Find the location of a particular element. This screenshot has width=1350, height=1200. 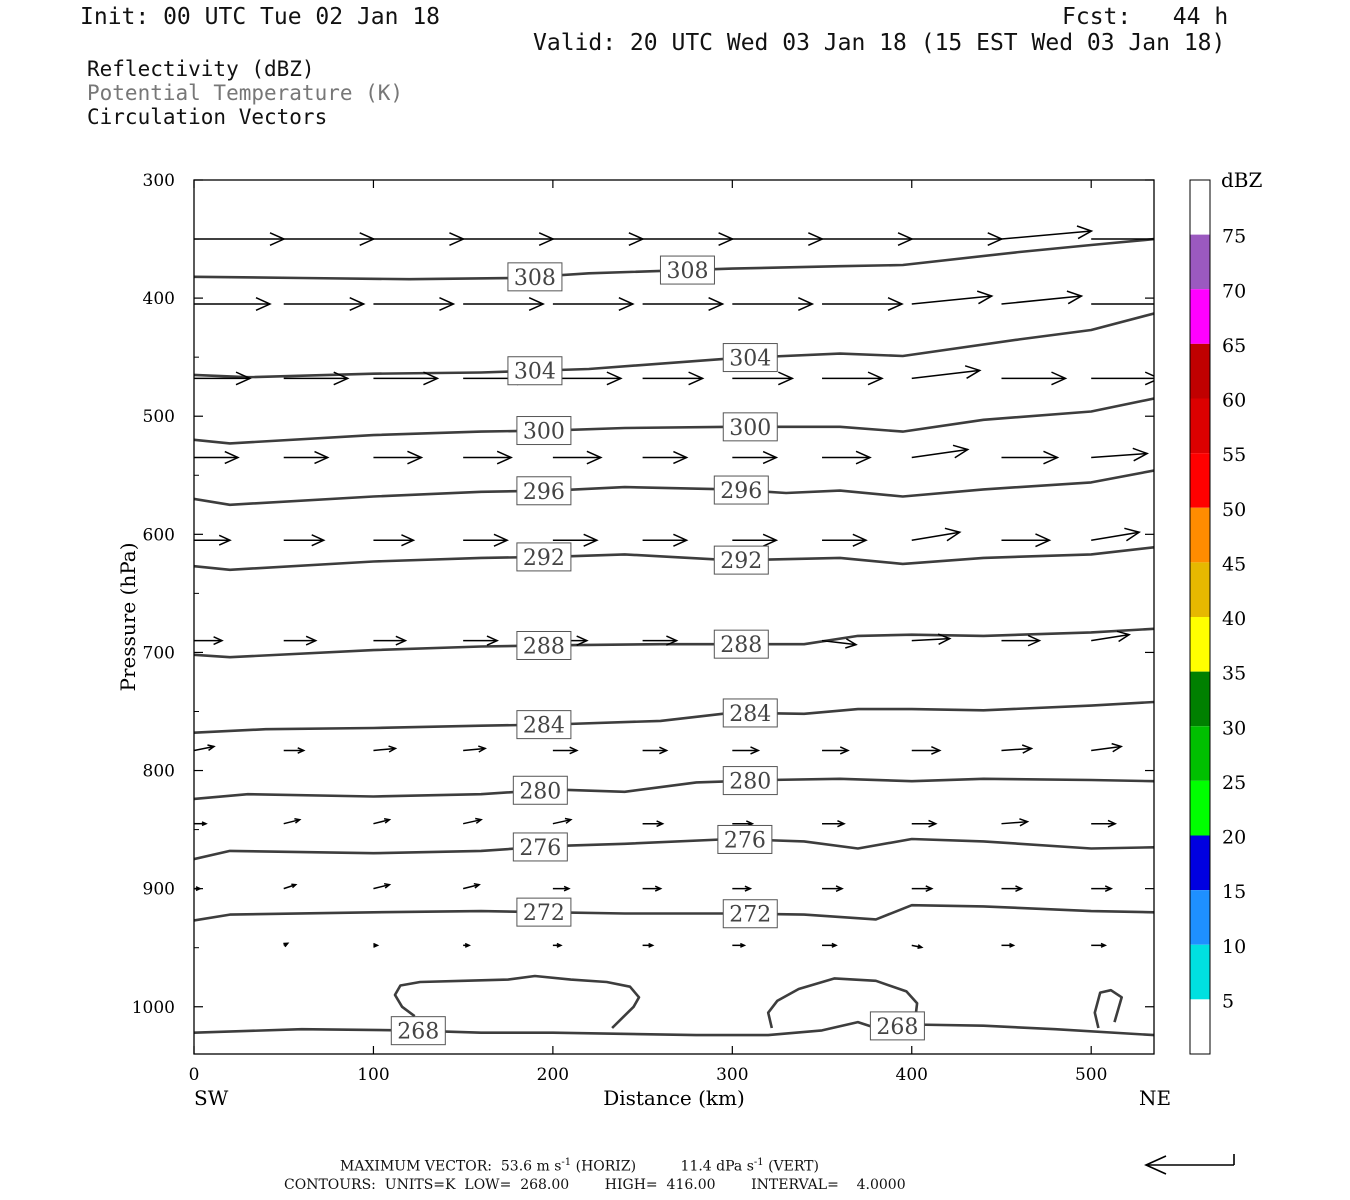

contour-label-text: 296 is located at coordinates (741, 491).